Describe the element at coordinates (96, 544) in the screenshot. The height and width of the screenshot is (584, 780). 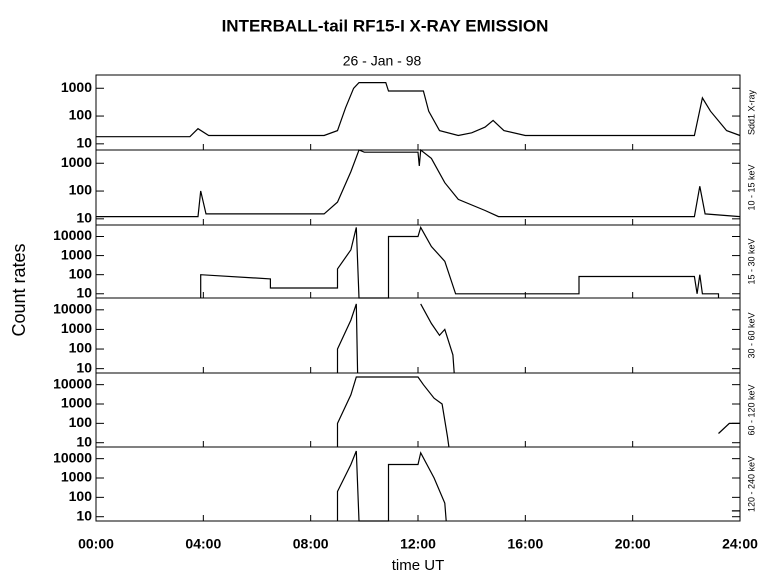
I see `x-tick-label: 00:00` at that location.